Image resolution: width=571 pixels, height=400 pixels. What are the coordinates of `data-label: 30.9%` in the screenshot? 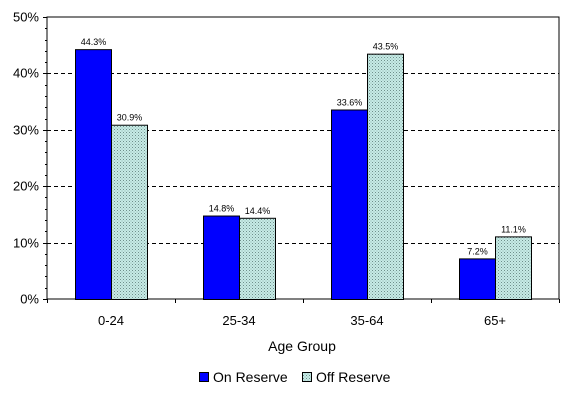 It's located at (130, 118).